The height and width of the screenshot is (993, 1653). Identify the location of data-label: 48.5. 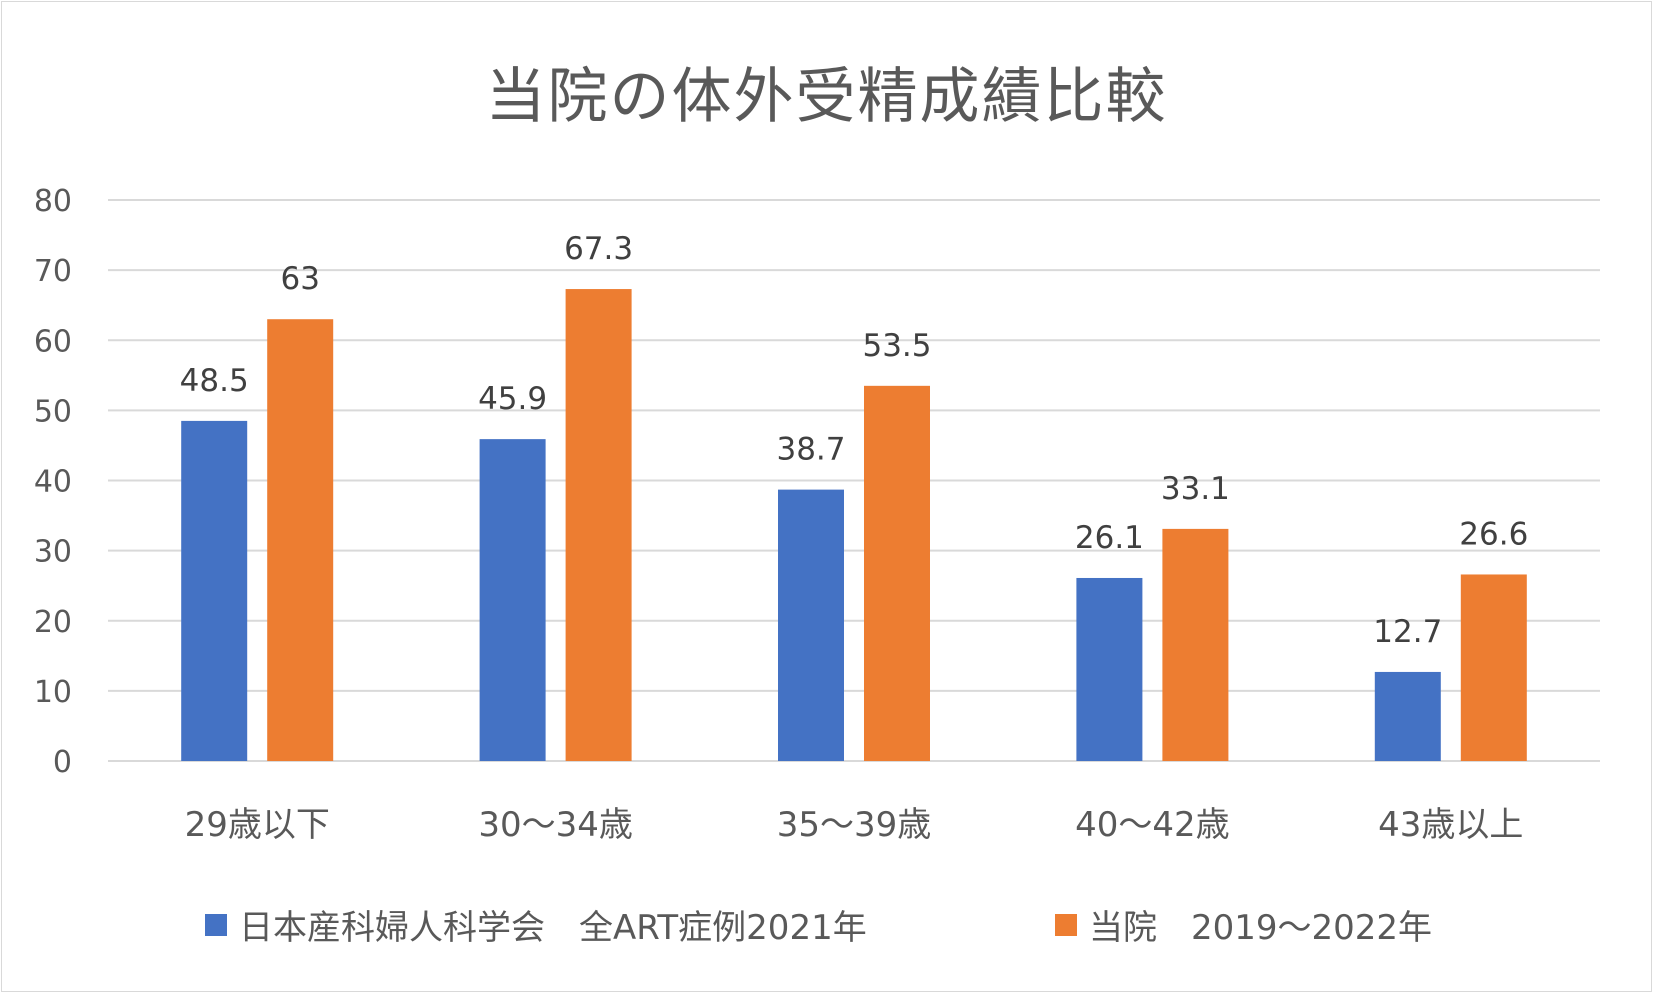
(214, 381).